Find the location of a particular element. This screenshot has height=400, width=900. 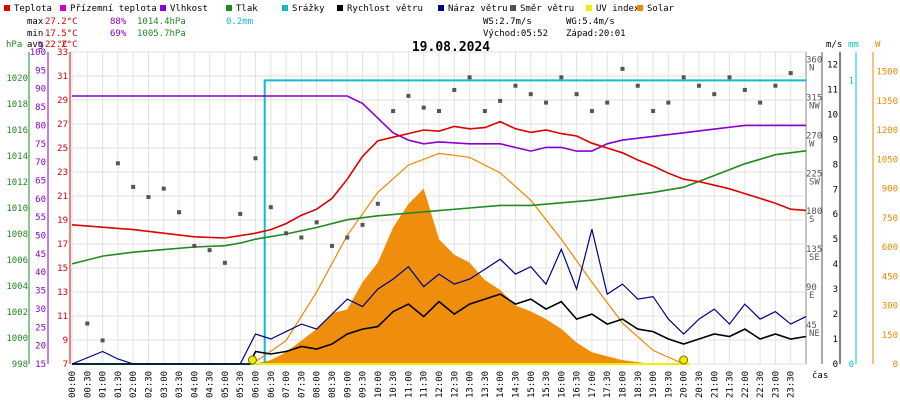

x-tick: 09:00 is located at coordinates (348, 384).